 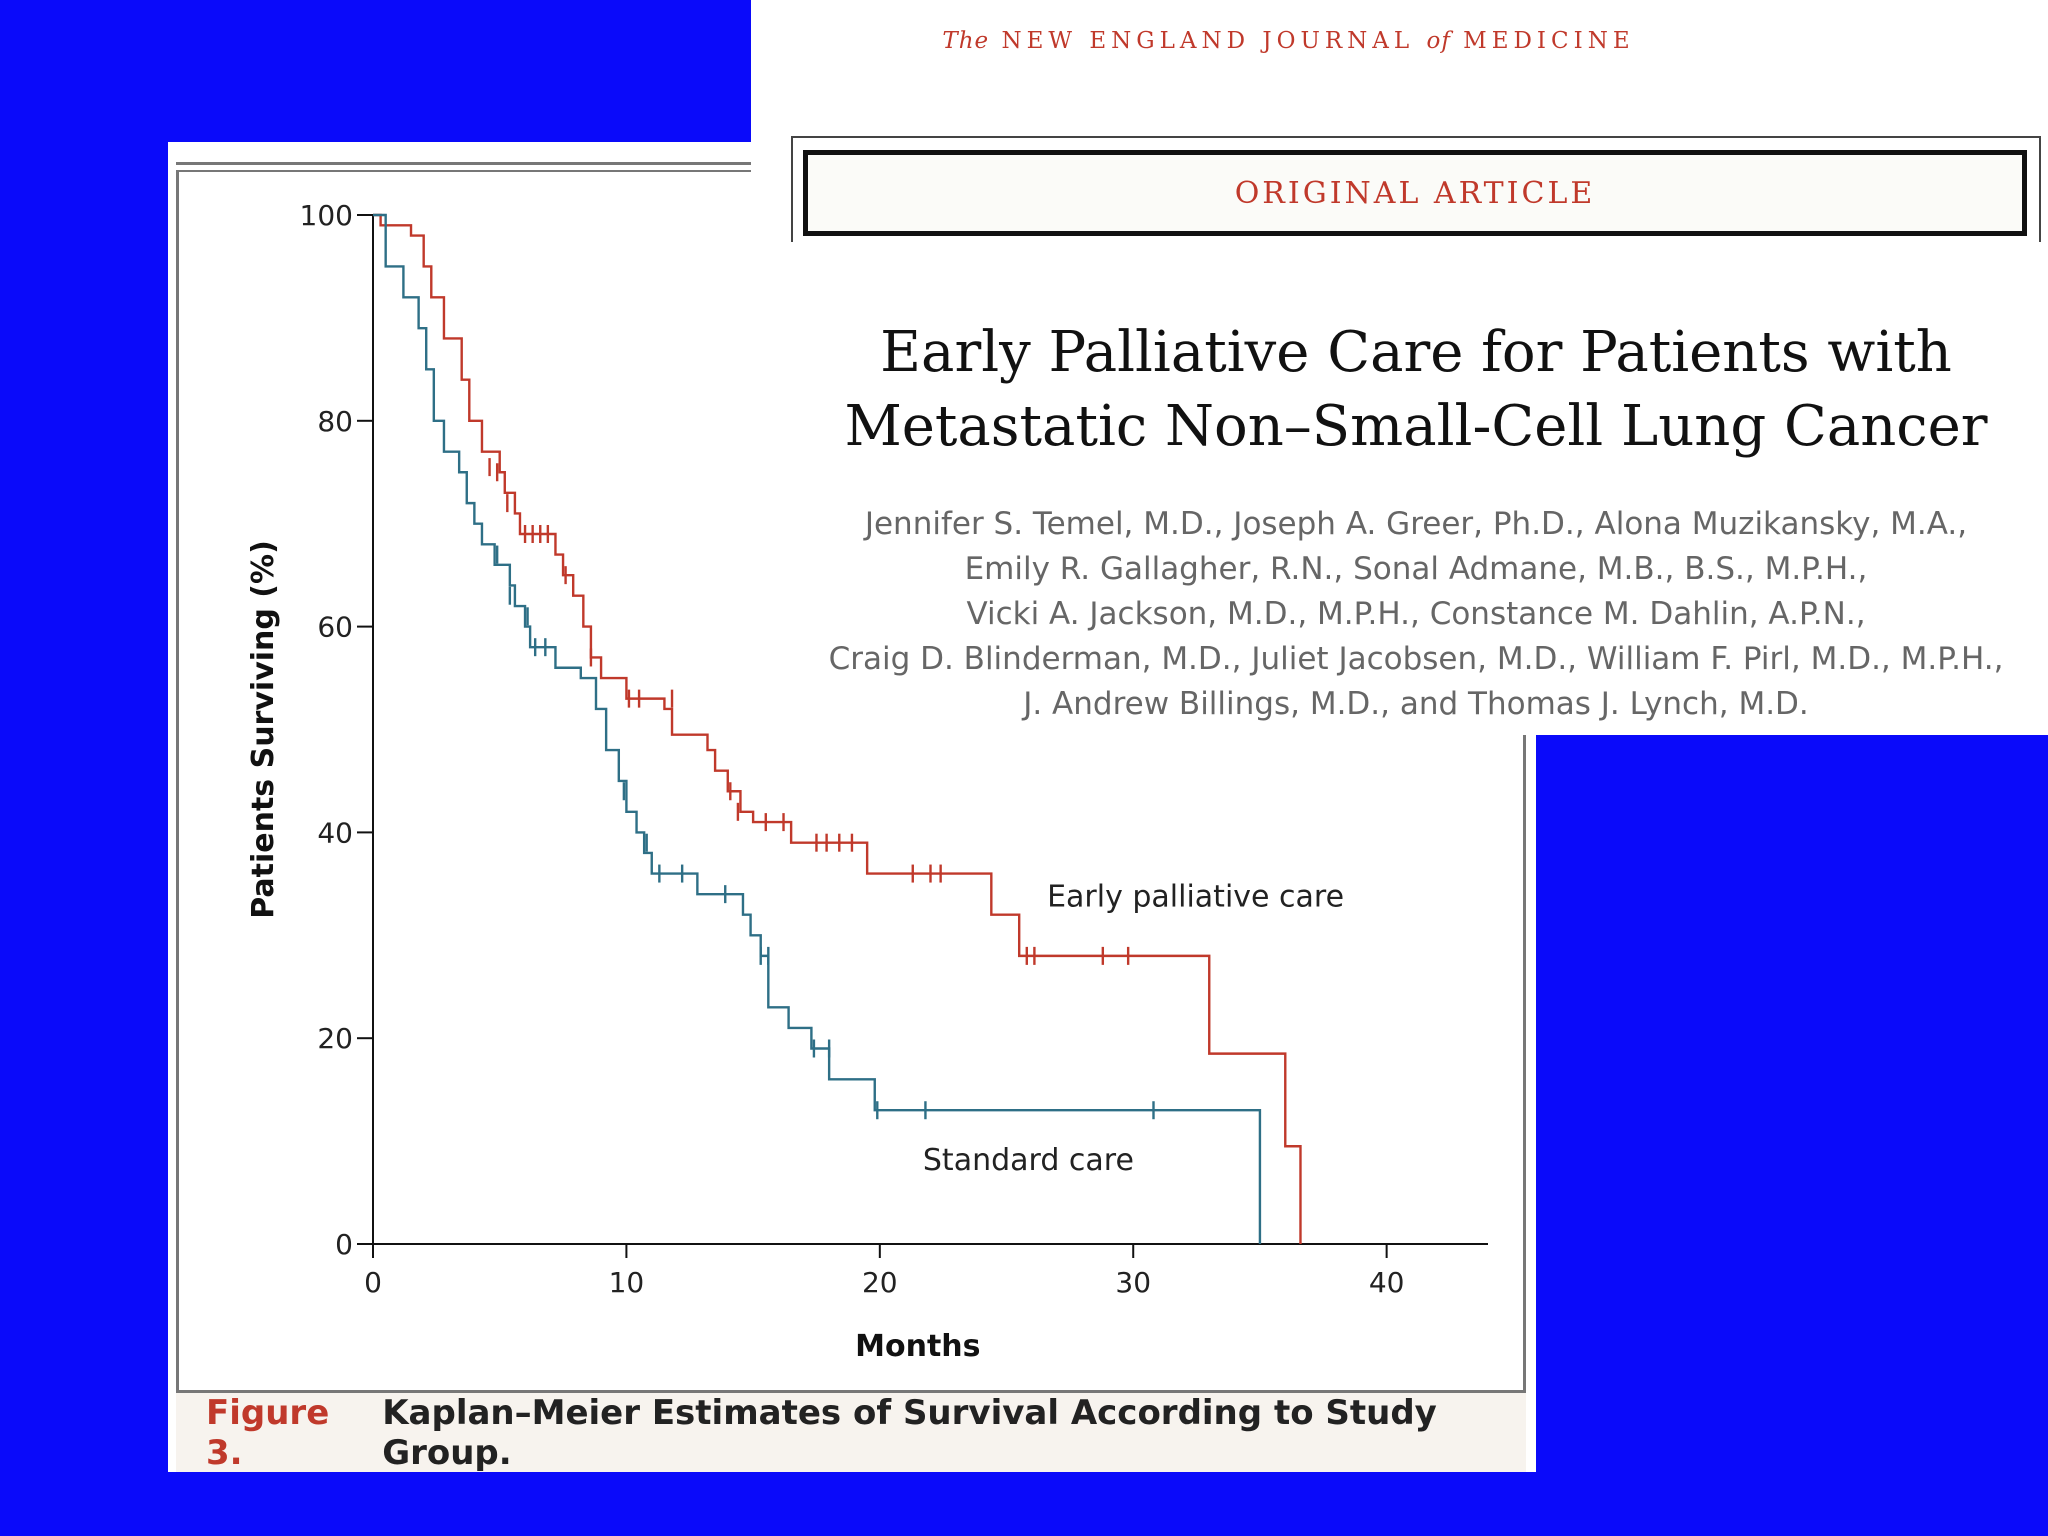 What do you see at coordinates (335, 832) in the screenshot?
I see `y-tick-label: 40` at bounding box center [335, 832].